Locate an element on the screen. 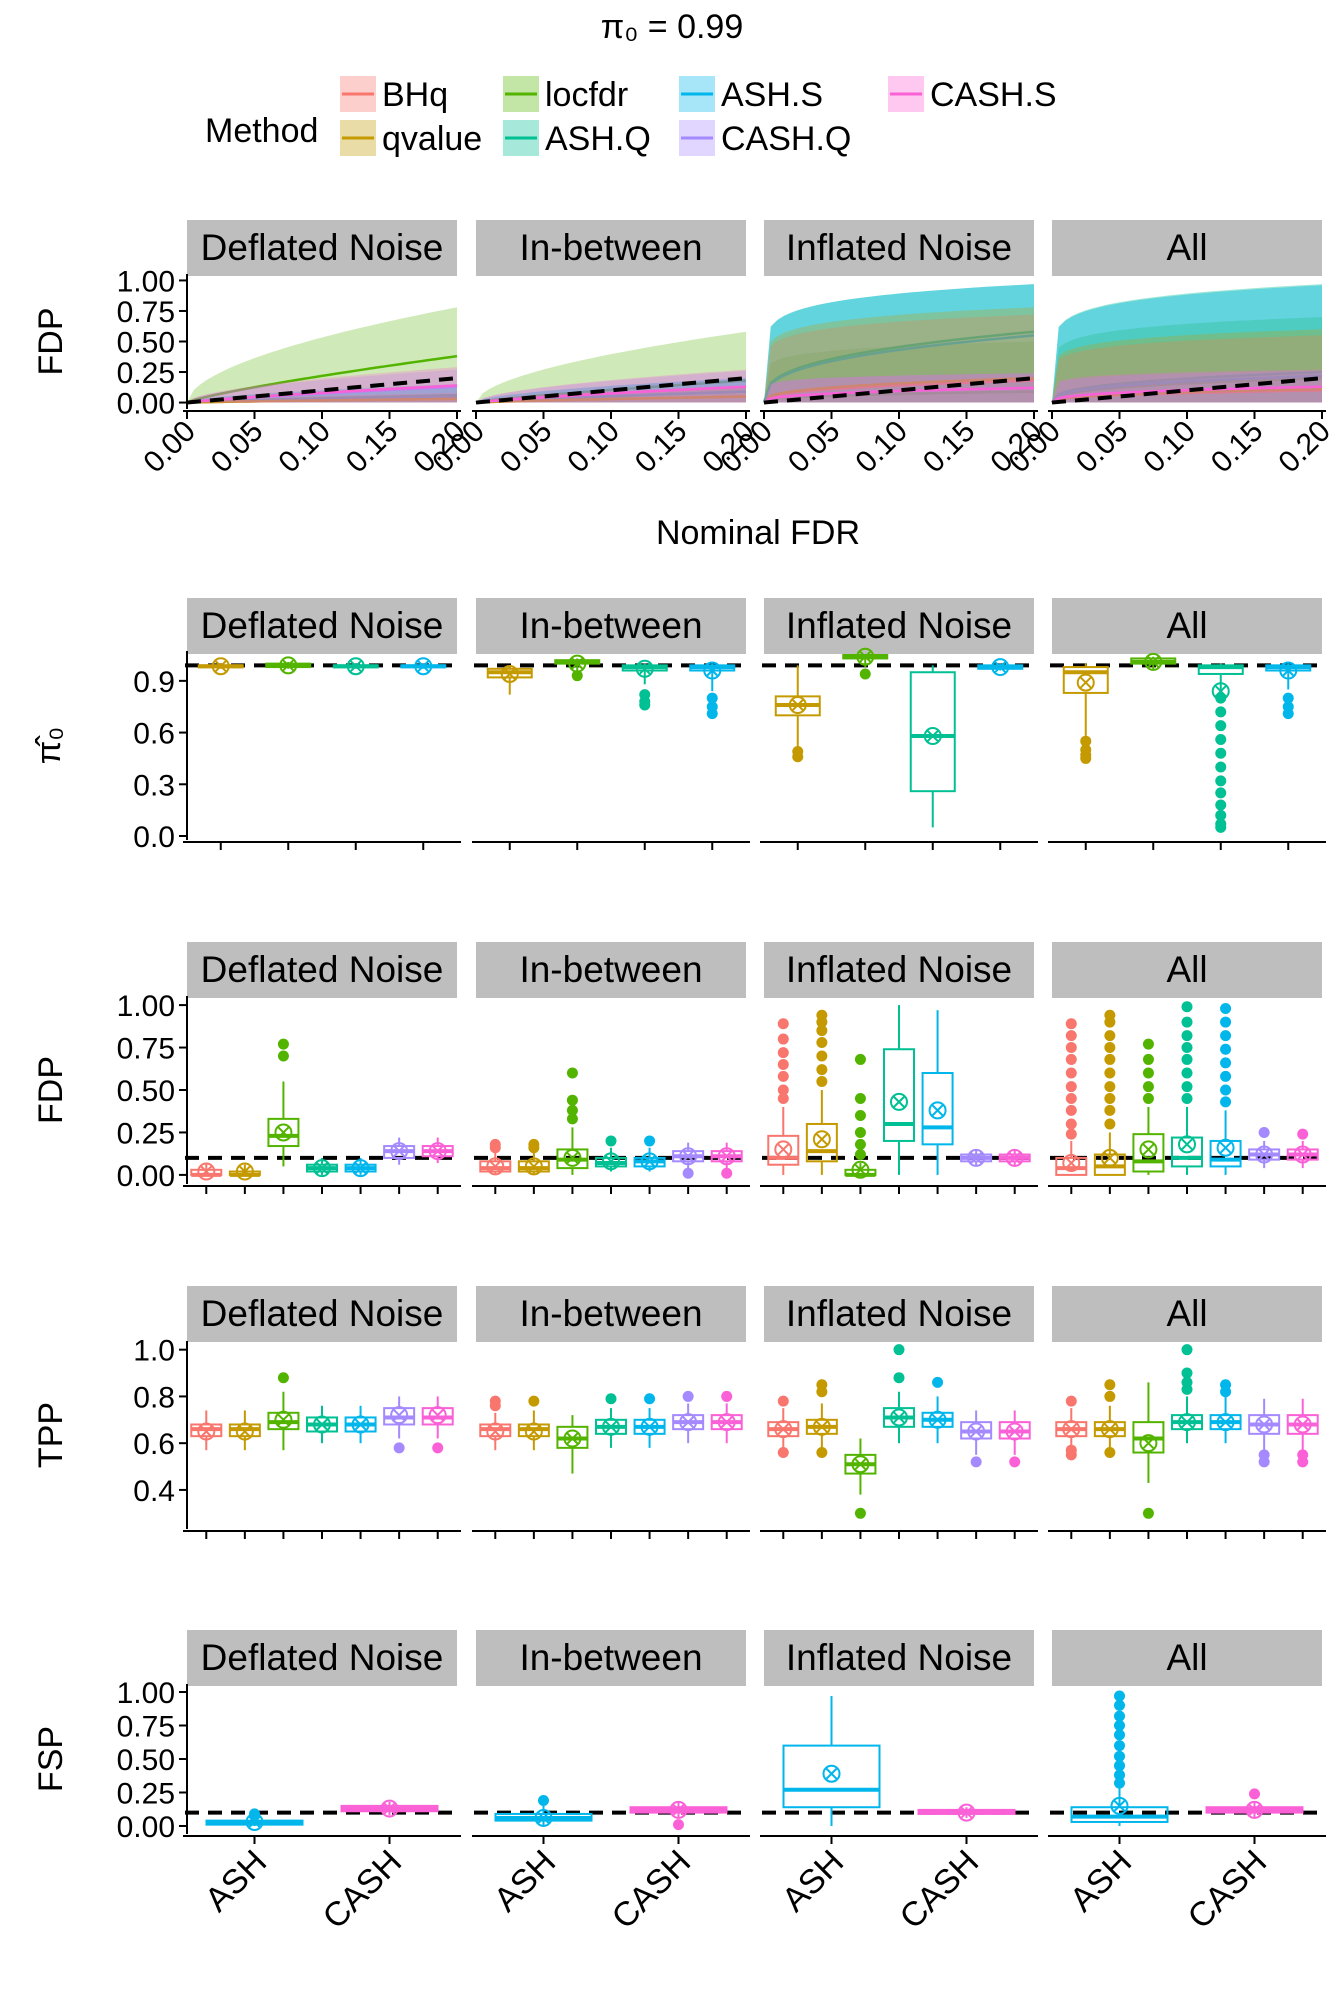  y-tick-label: 0.4 is located at coordinates (154, 1491).